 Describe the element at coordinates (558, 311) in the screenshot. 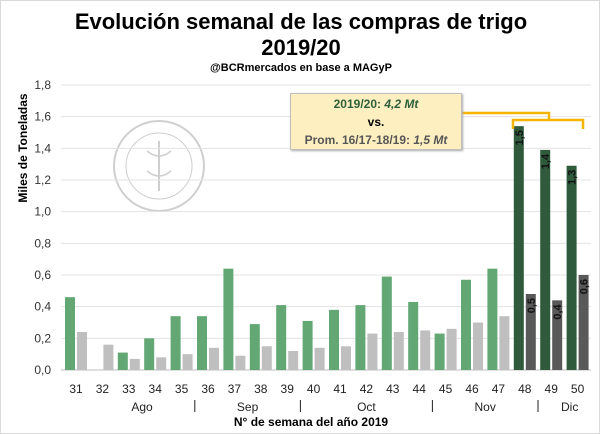

I see `data-label: 0,4` at that location.